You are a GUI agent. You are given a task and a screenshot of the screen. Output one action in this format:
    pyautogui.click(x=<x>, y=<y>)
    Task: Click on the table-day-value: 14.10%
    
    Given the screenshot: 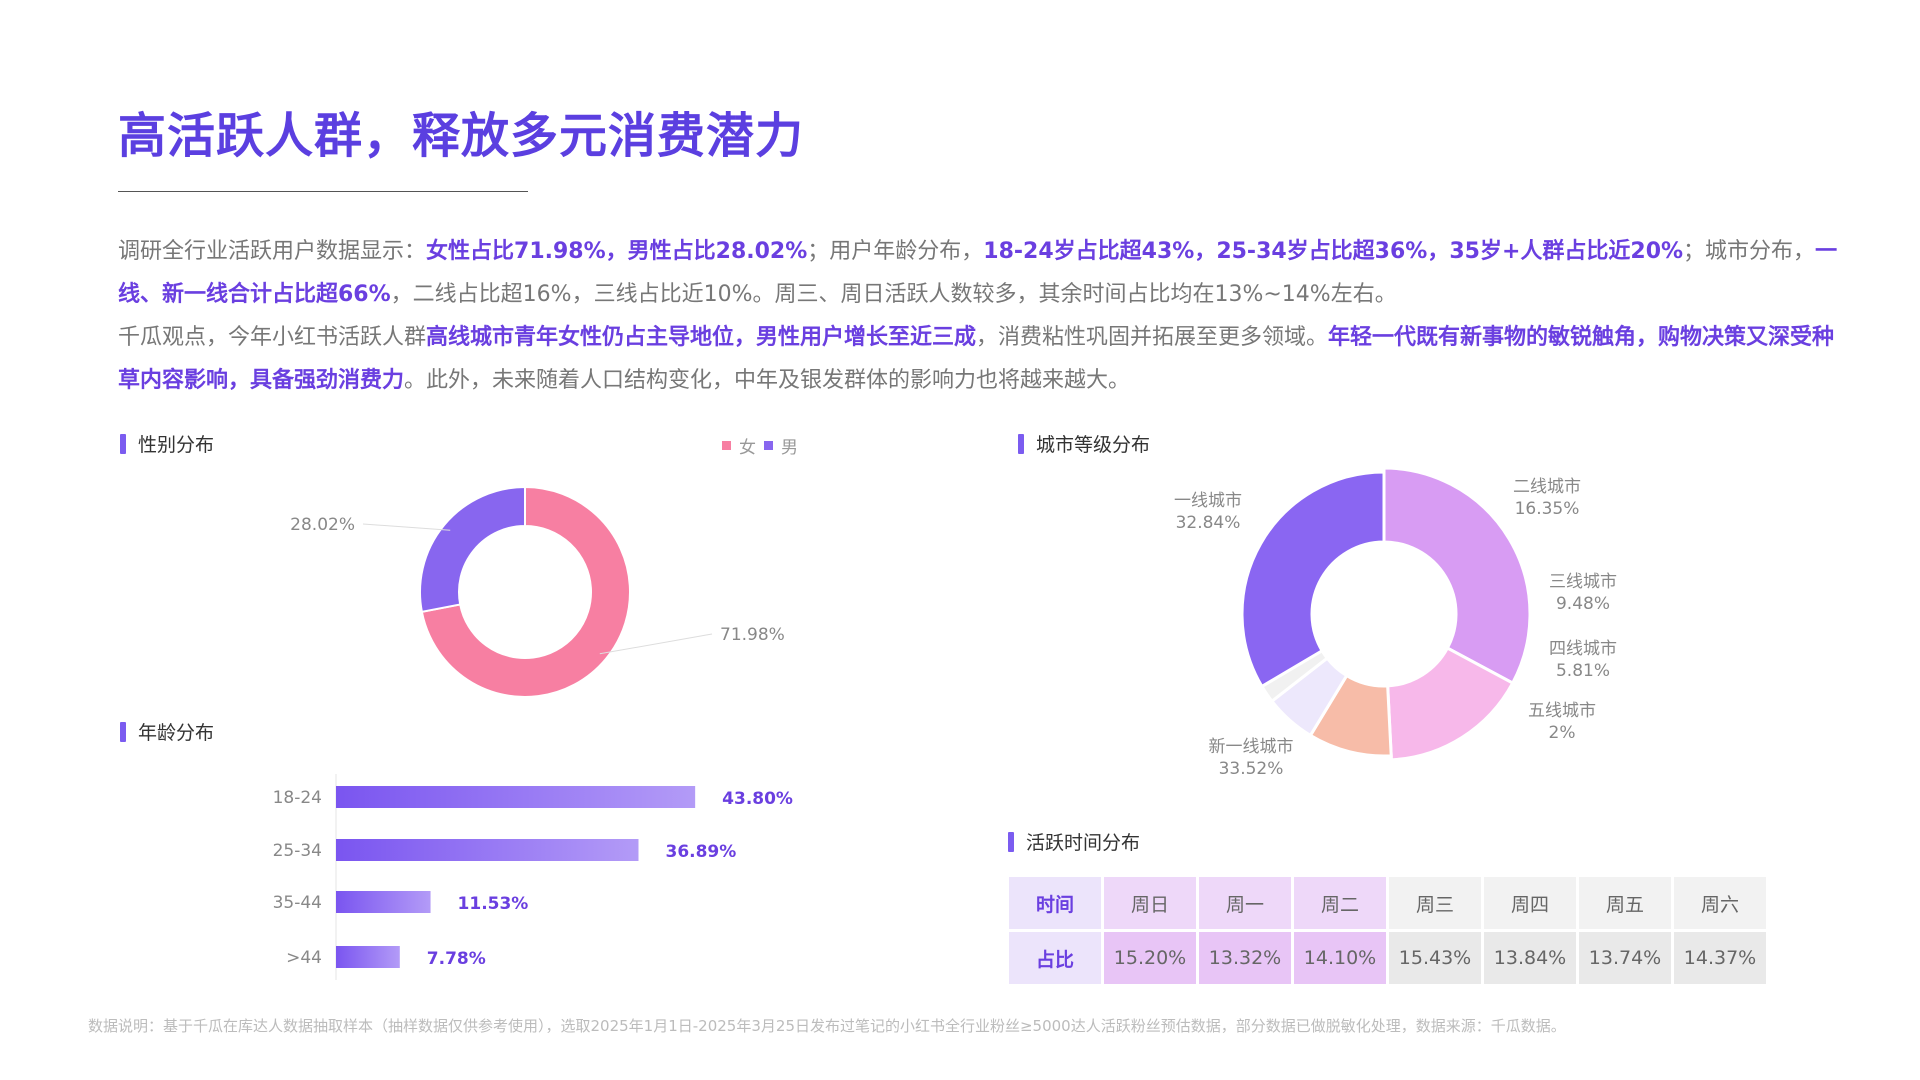 What is the action you would take?
    pyautogui.click(x=1340, y=958)
    